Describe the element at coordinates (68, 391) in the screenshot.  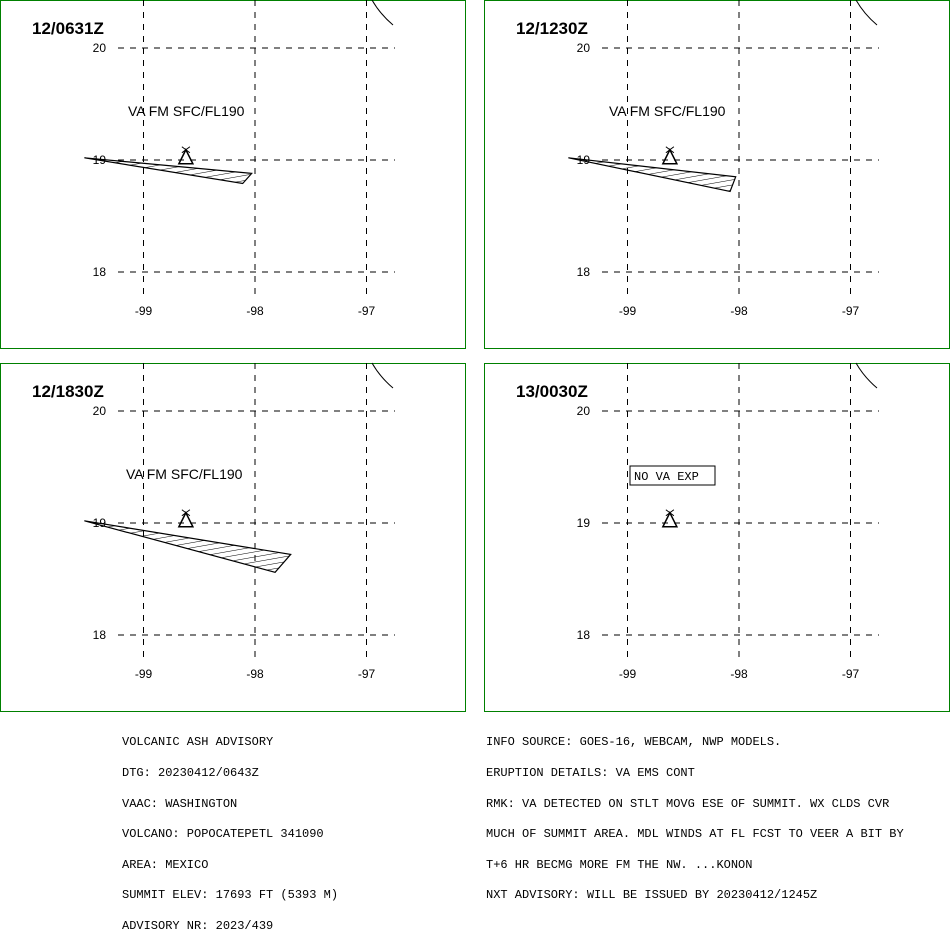
I see `valid-time-label: 12/1830Z` at that location.